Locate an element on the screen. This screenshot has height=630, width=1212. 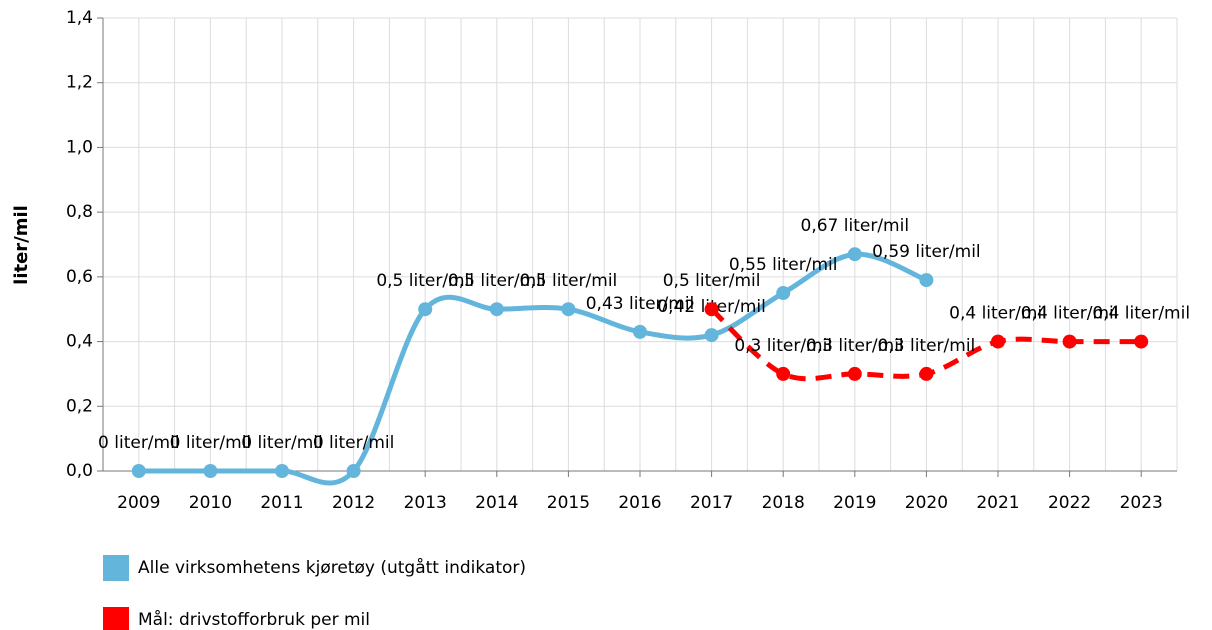
x-tick-label: 2015 is located at coordinates (568, 503).